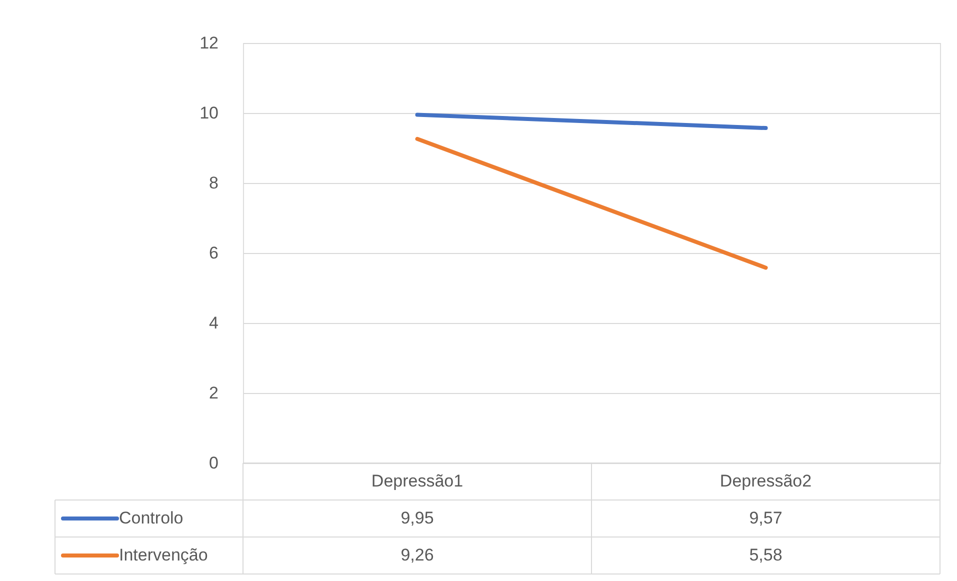 The height and width of the screenshot is (581, 957). I want to click on data-label: 9,26, so click(417, 555).